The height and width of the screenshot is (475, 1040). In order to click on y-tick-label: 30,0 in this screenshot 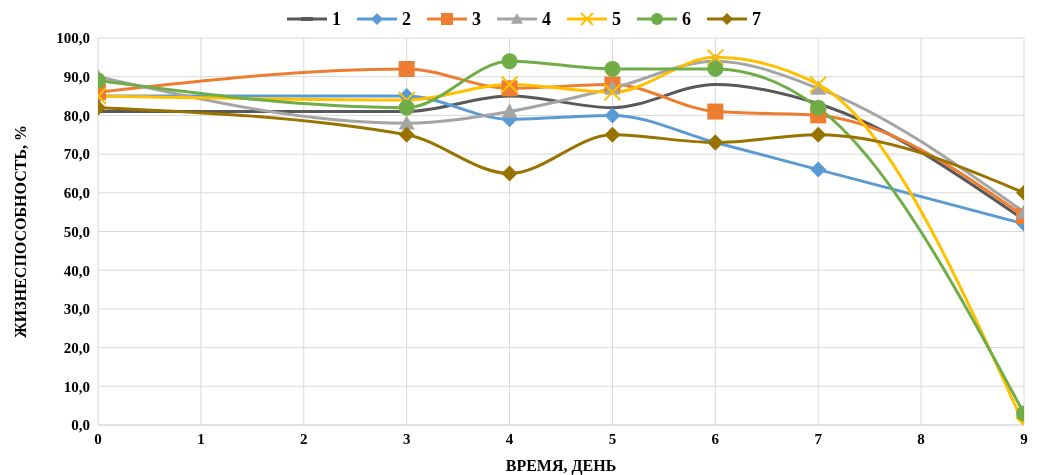, I will do `click(76, 309)`.